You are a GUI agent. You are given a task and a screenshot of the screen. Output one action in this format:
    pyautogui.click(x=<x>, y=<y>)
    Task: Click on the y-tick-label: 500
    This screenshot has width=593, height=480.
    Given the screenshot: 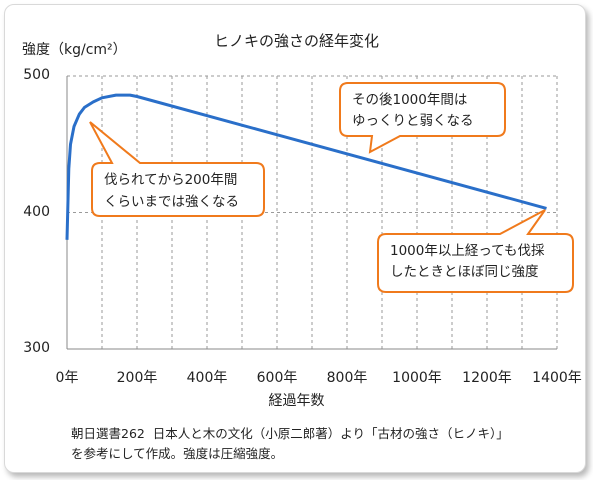 What is the action you would take?
    pyautogui.click(x=36, y=75)
    